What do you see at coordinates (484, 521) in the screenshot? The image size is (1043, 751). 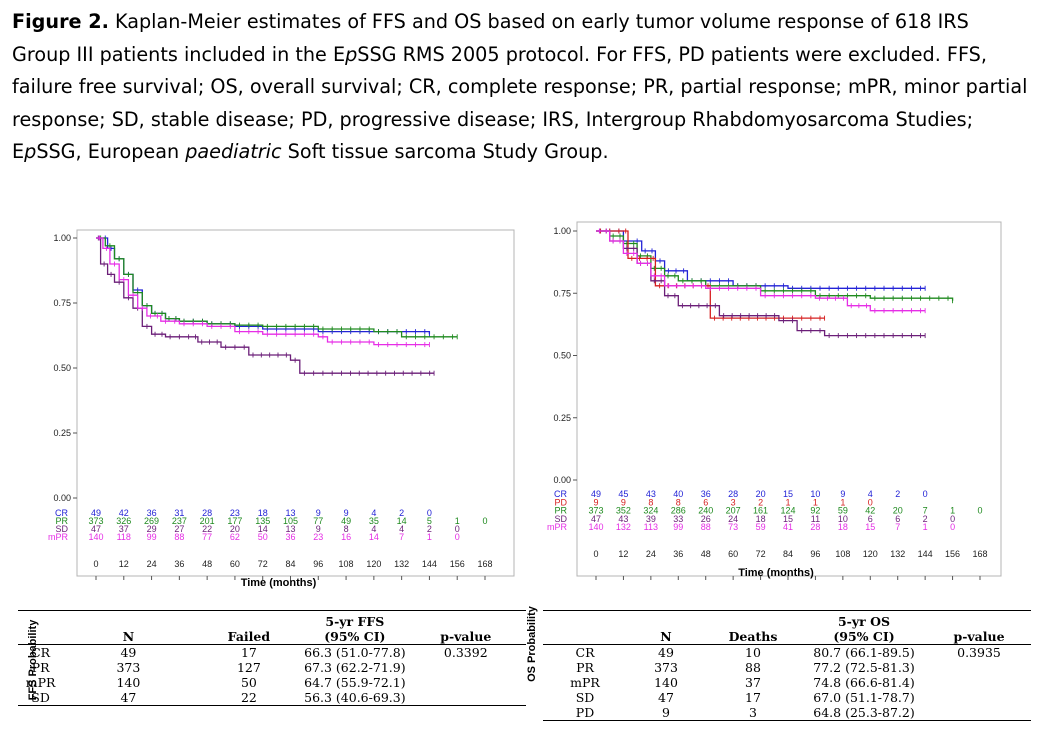 I see `ffs-risk-value: 0` at bounding box center [484, 521].